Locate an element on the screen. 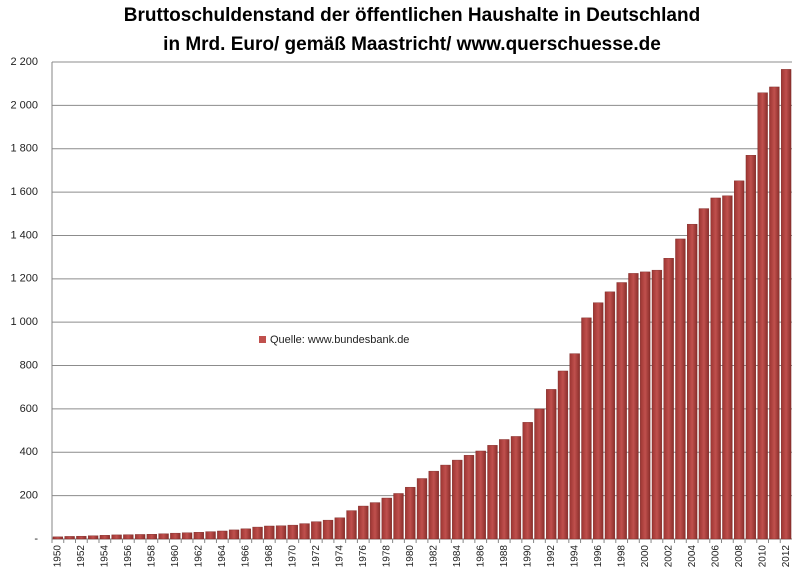 The image size is (800, 577). y-tick-label: 2 200 is located at coordinates (24, 62).